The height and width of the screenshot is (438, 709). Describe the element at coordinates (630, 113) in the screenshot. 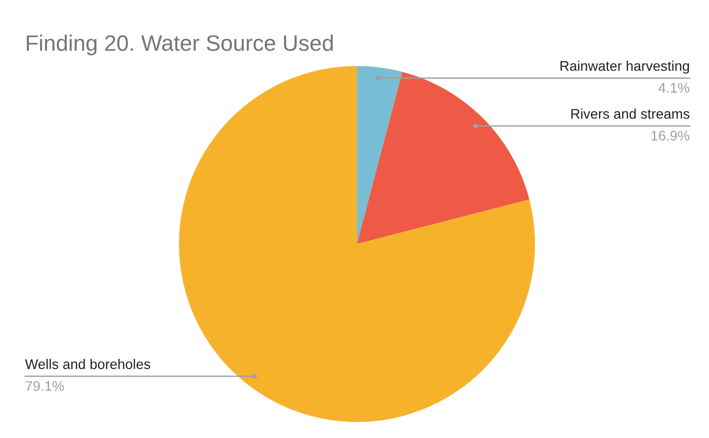

I see `slice-label: Rivers and streams` at that location.